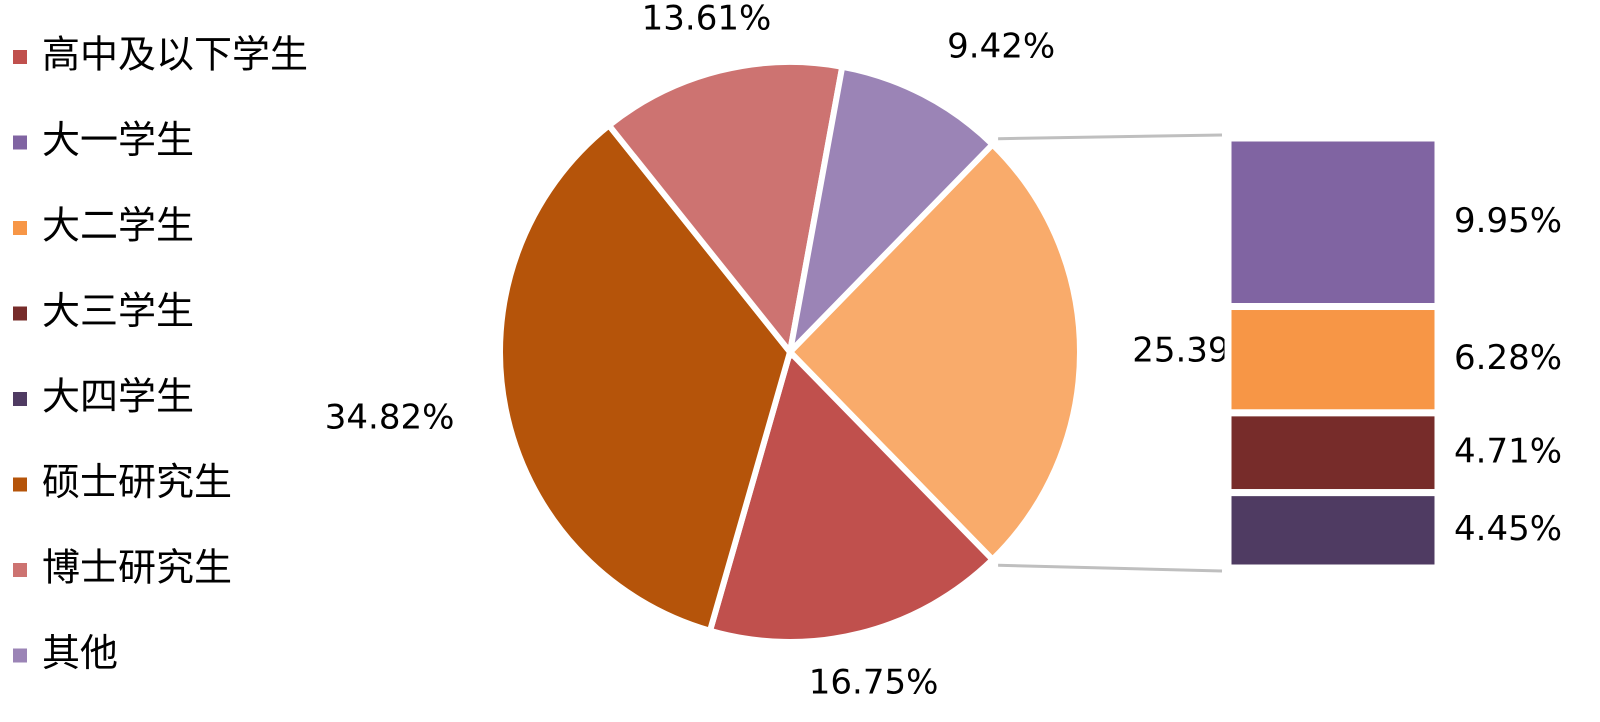  What do you see at coordinates (874, 682) in the screenshot?
I see `data-label: 16.75%` at bounding box center [874, 682].